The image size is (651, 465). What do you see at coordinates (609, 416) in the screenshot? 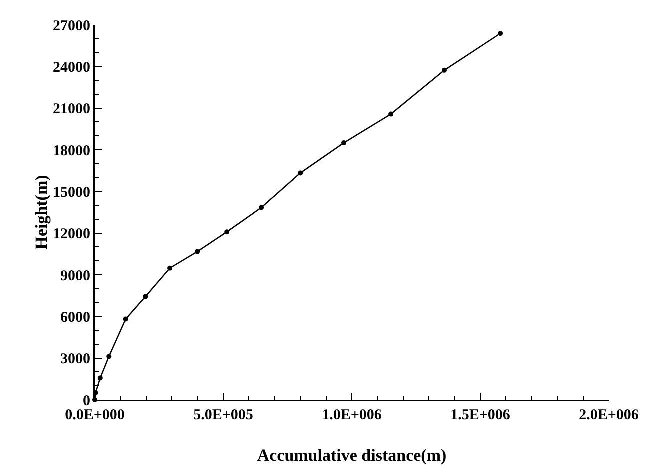
I see `x-tick-label: 2.0E+006` at bounding box center [609, 416].